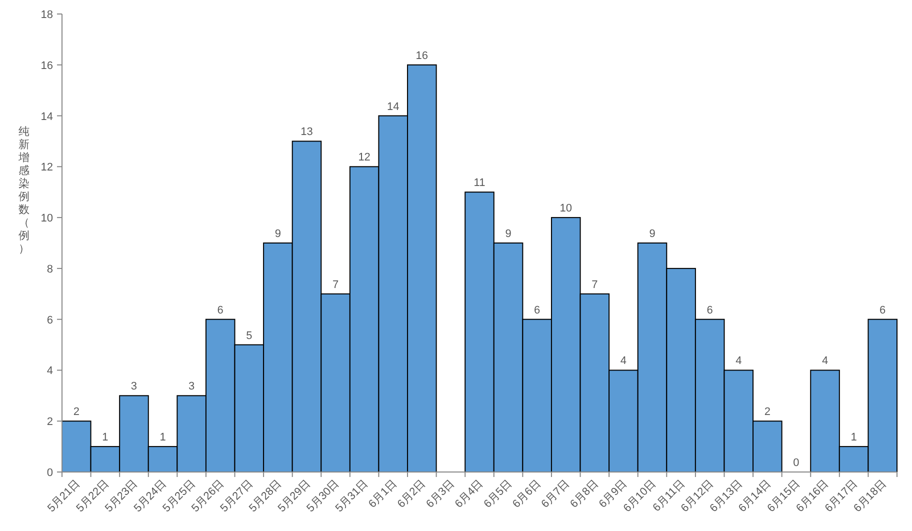 The image size is (912, 531). Describe the element at coordinates (364, 158) in the screenshot. I see `data-label: 12` at that location.